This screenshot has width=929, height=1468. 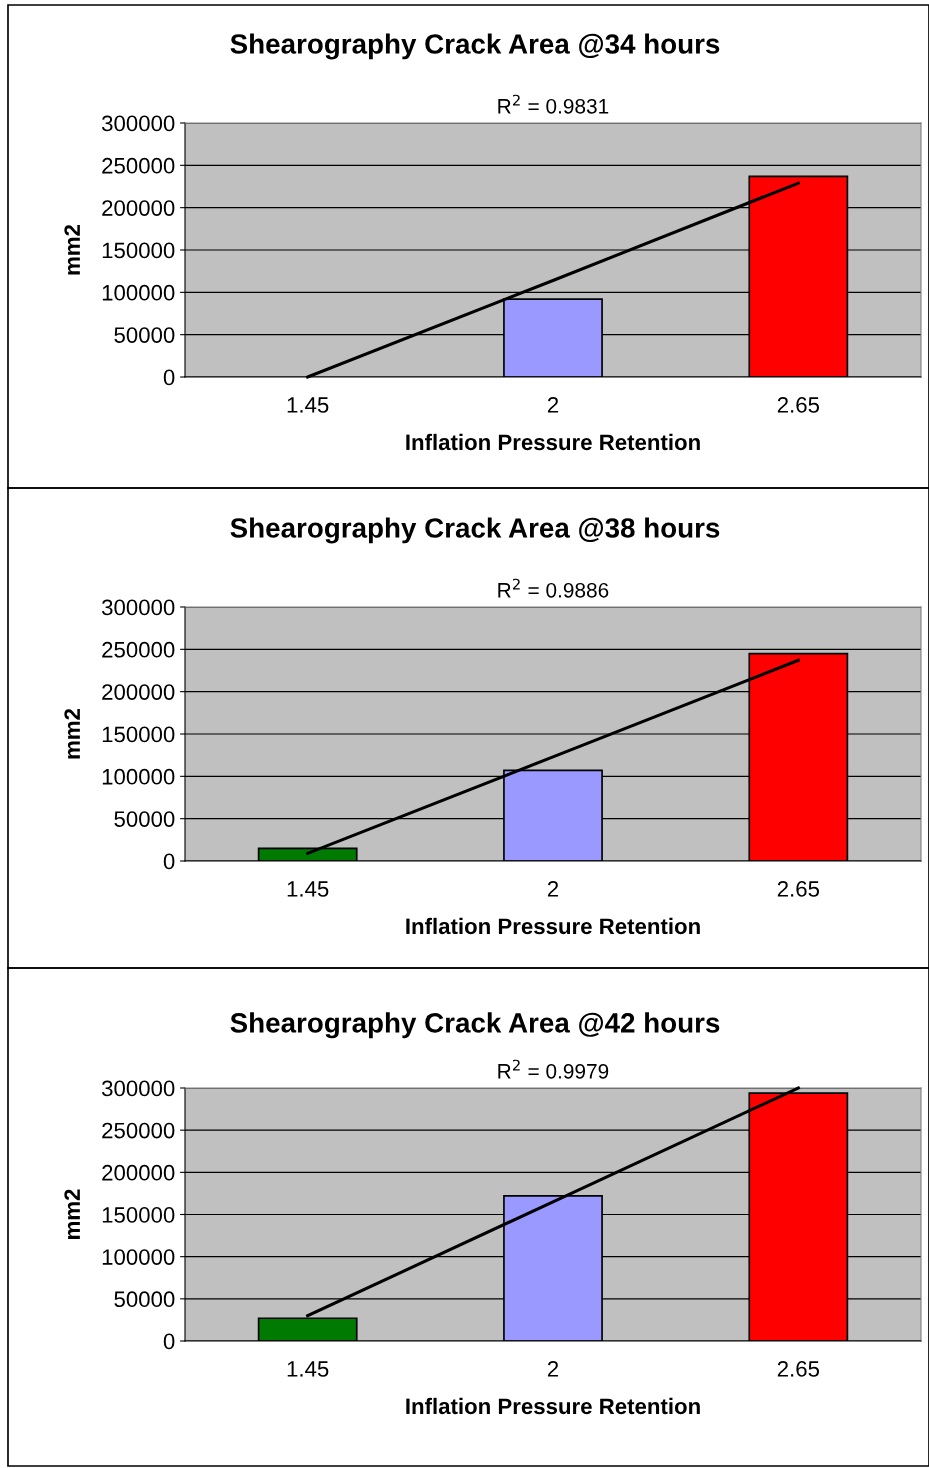 What do you see at coordinates (475, 46) in the screenshot?
I see `chart-title: Shearography Crack Area @34 hours` at bounding box center [475, 46].